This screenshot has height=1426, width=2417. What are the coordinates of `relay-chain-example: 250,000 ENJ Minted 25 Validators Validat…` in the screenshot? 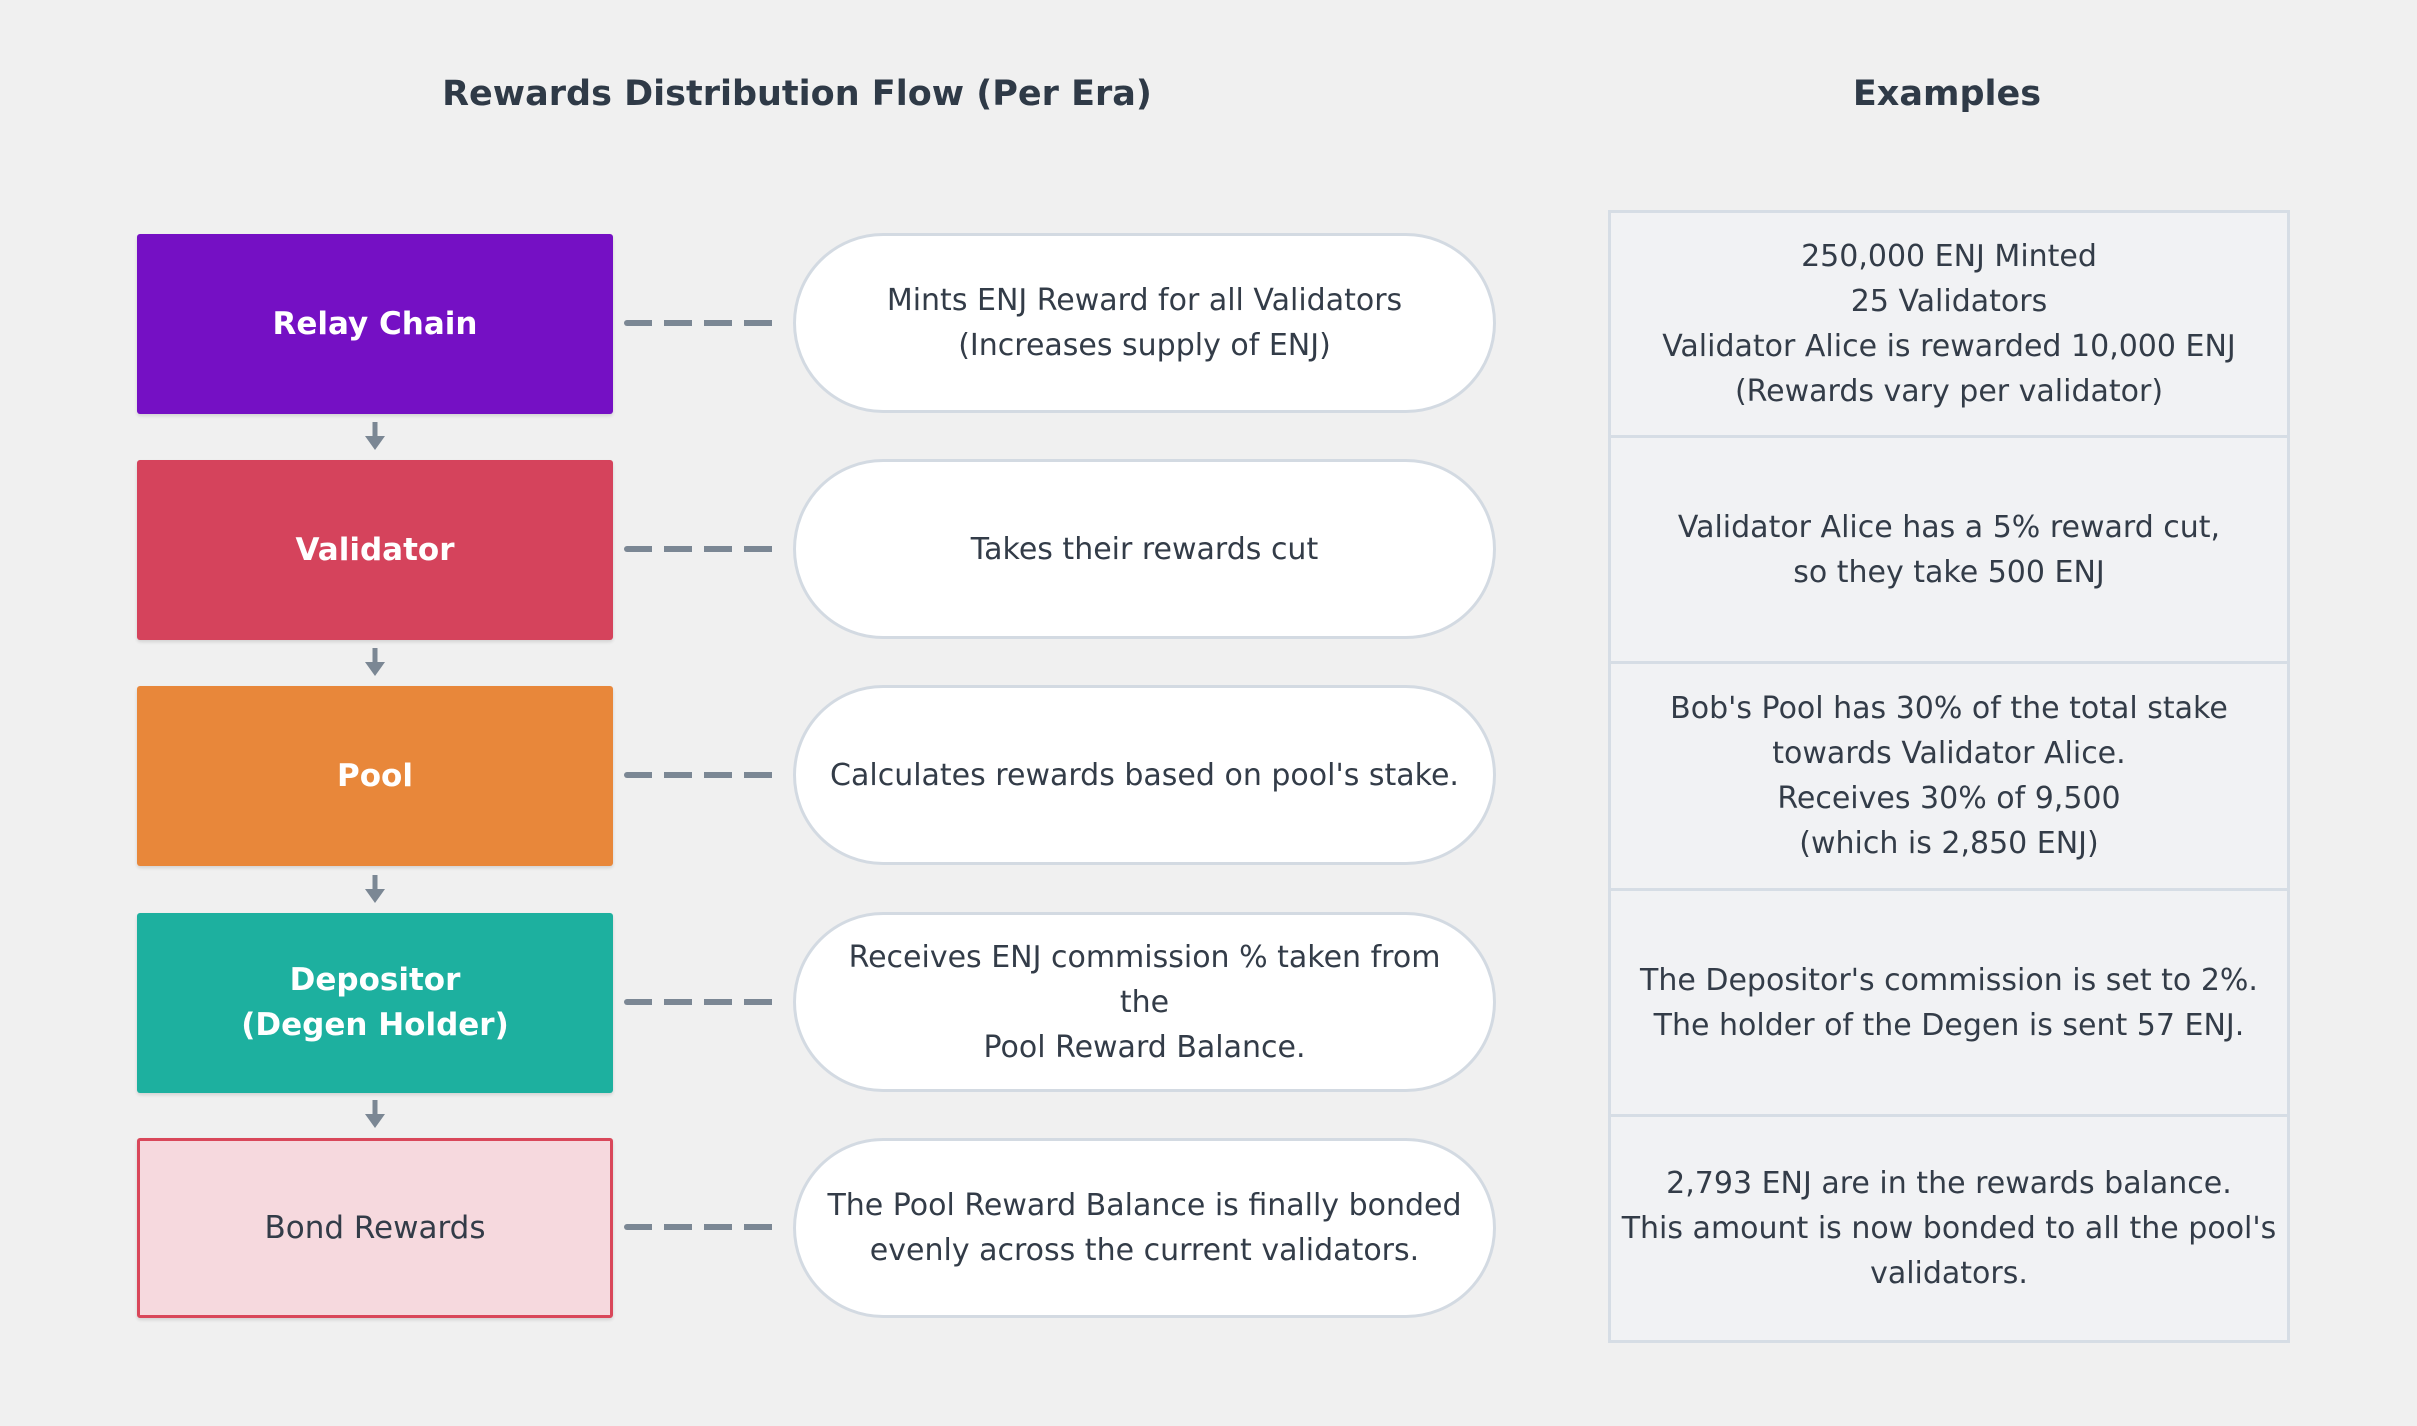 It's located at (1949, 324).